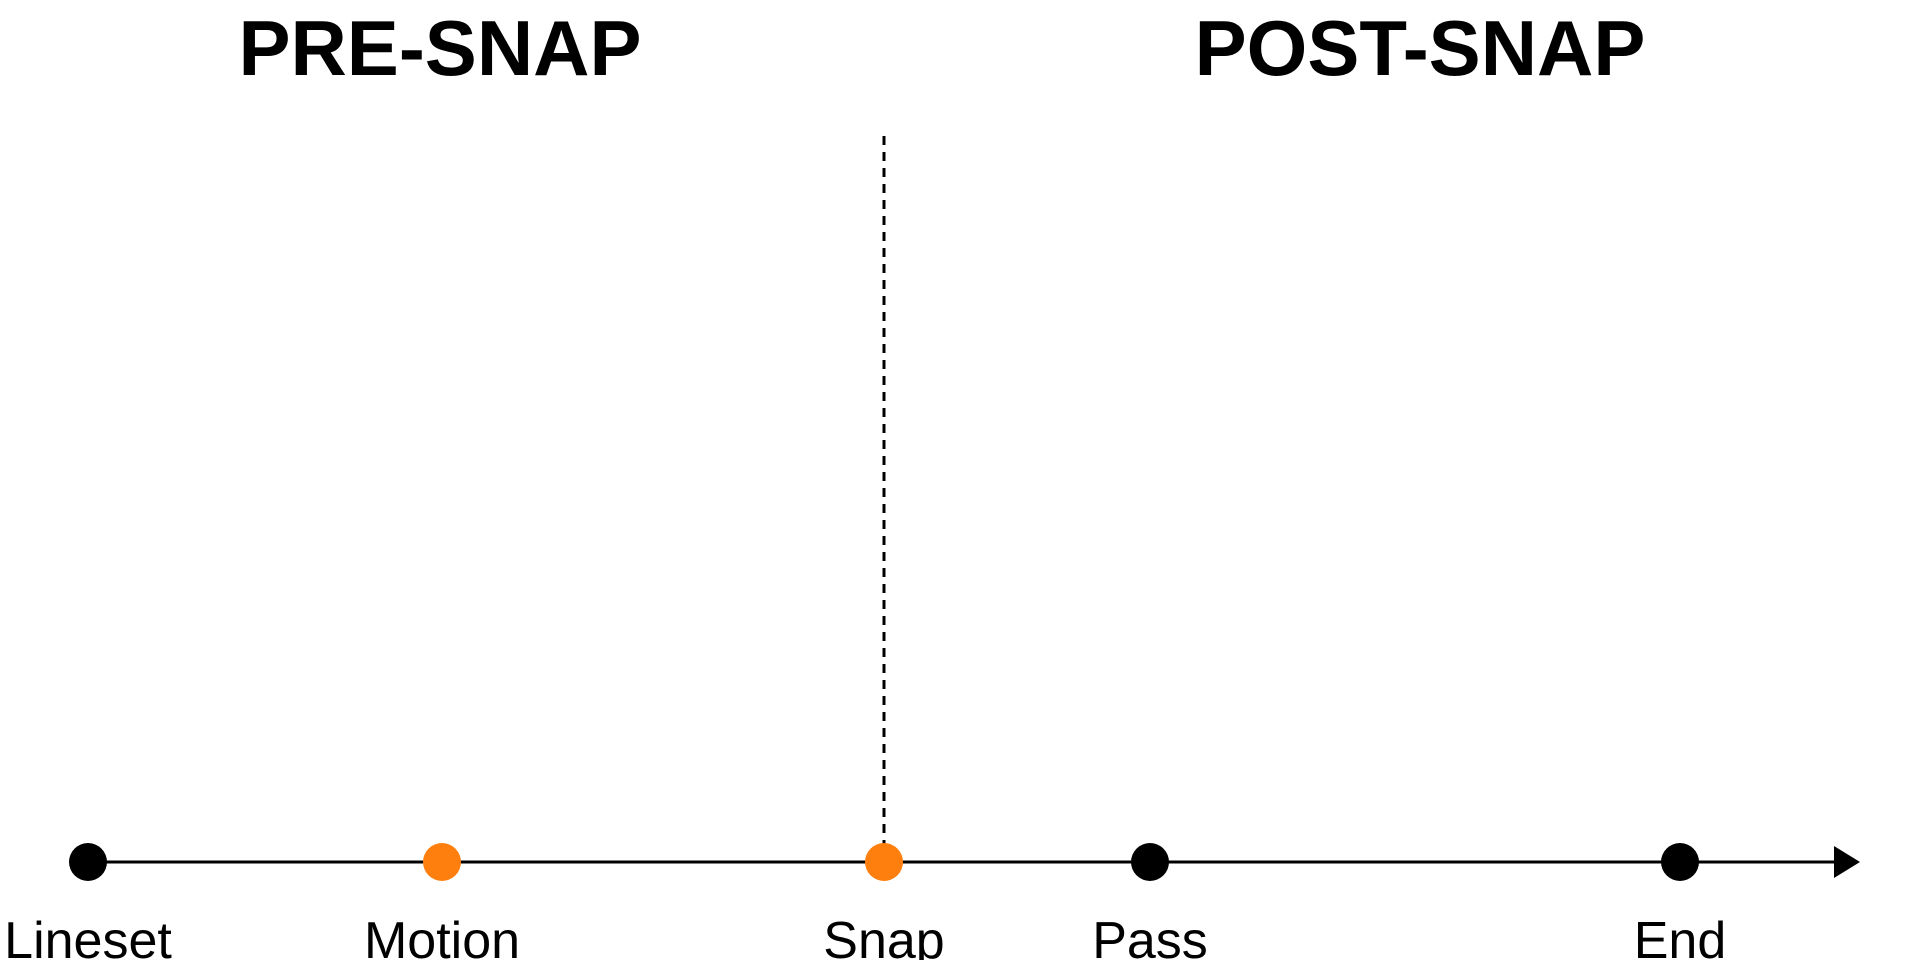 This screenshot has height=960, width=1920. I want to click on pre-snap-heading: PRE-SNAP, so click(440, 48).